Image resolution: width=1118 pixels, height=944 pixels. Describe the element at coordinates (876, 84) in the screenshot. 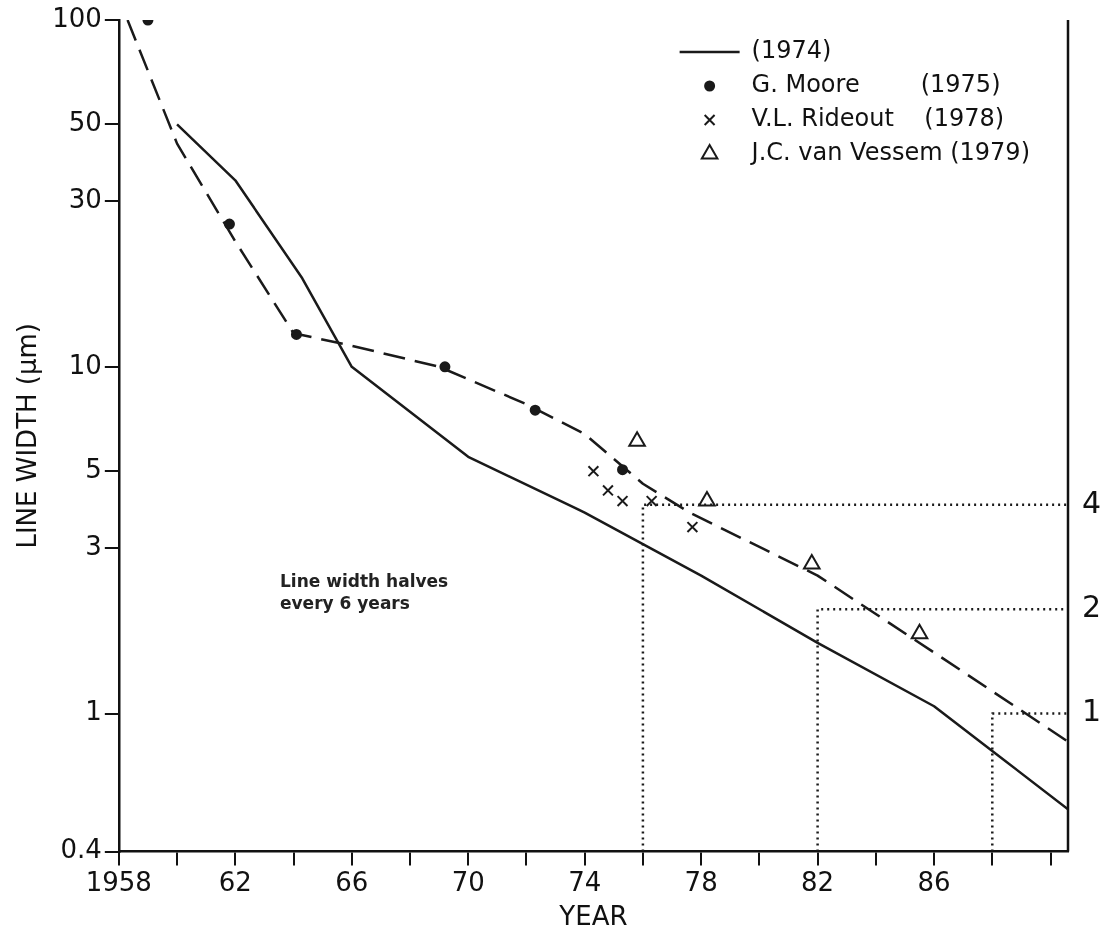

I see `legend-label: G. Moore (1975)` at that location.